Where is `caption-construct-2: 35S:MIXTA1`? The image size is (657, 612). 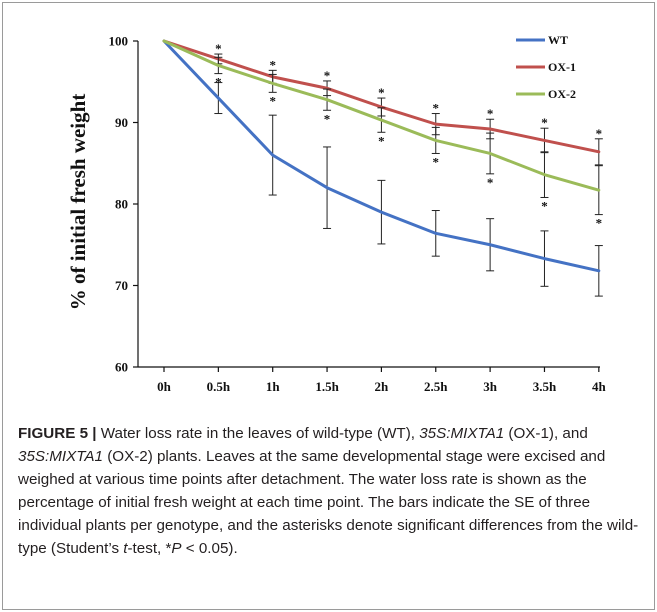
caption-construct-2: 35S:MIXTA1 is located at coordinates (60, 456).